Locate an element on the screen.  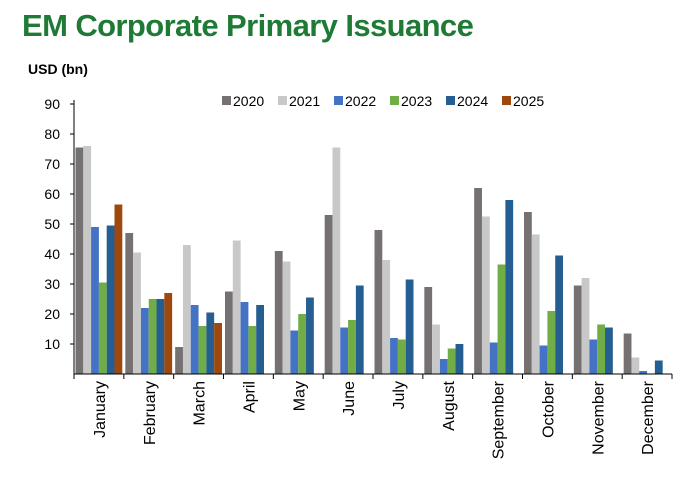
bar-september-2022 is located at coordinates (493, 358).